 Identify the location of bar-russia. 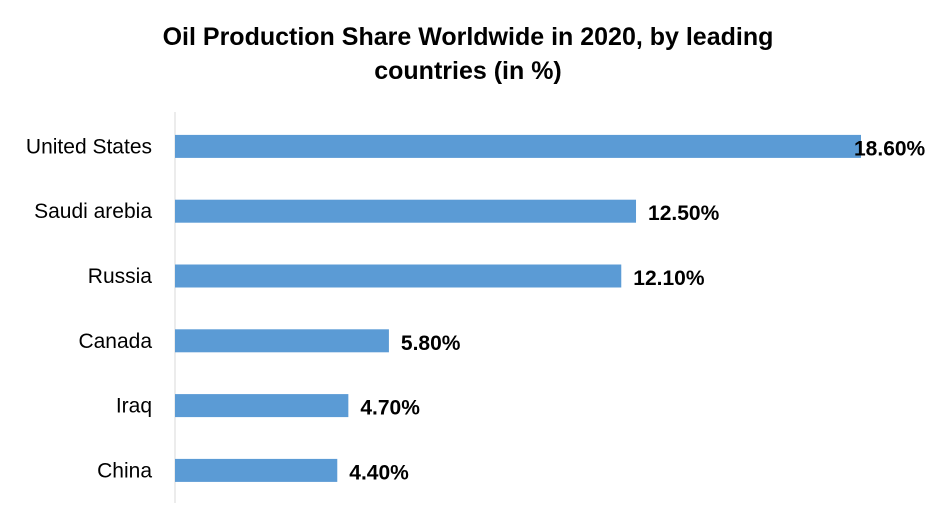
(398, 276).